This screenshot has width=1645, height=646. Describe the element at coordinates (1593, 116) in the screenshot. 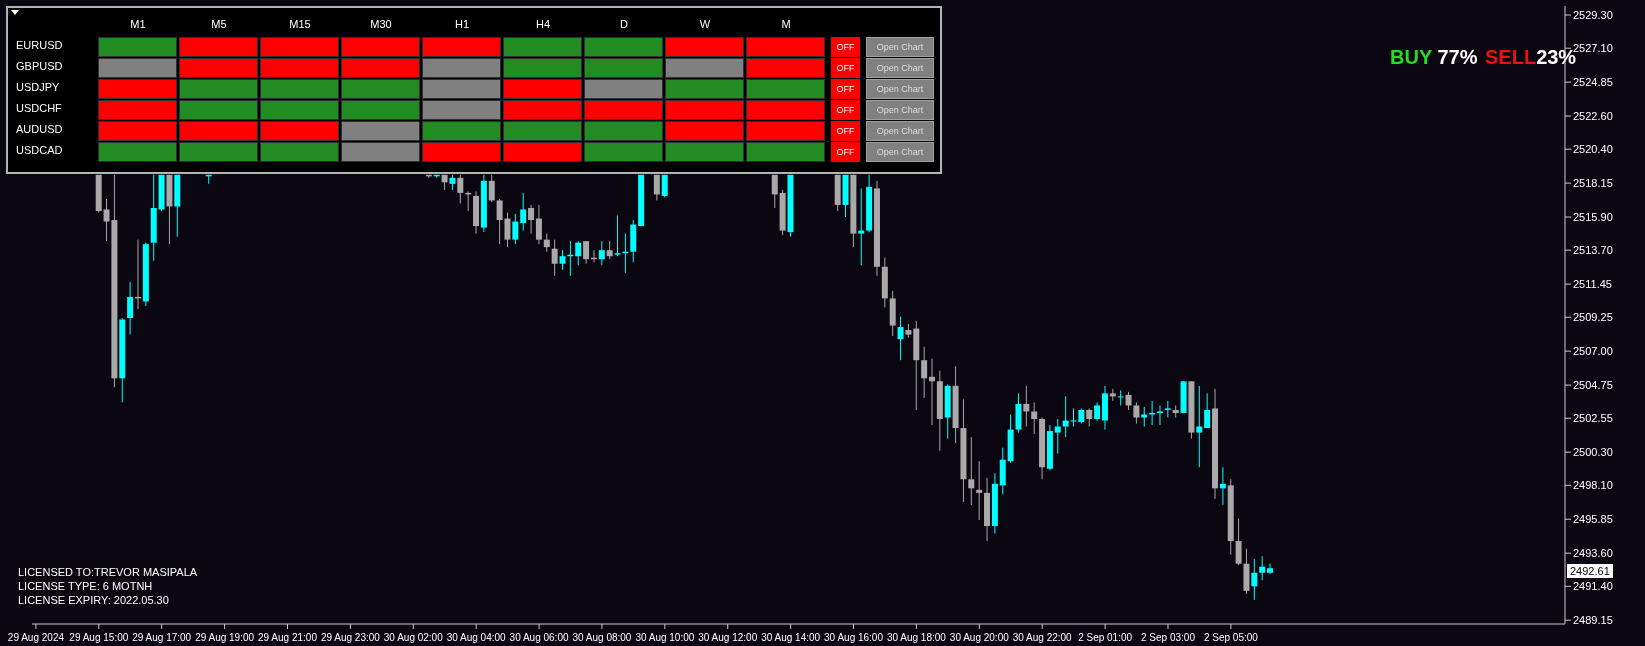

I see `y-tick-label: 2522.60` at that location.